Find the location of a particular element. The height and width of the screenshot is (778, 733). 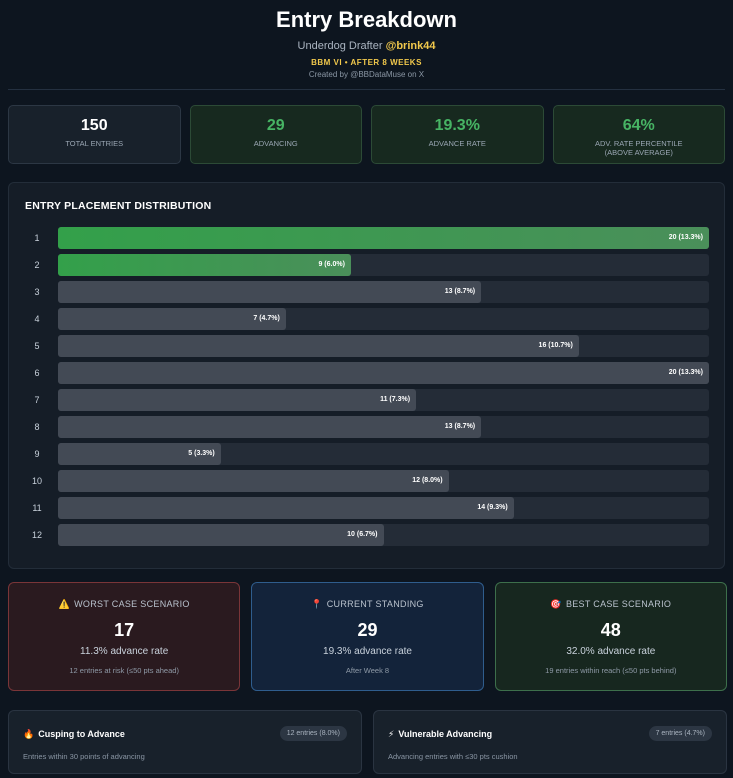

rank-label: 6 is located at coordinates (37, 373).